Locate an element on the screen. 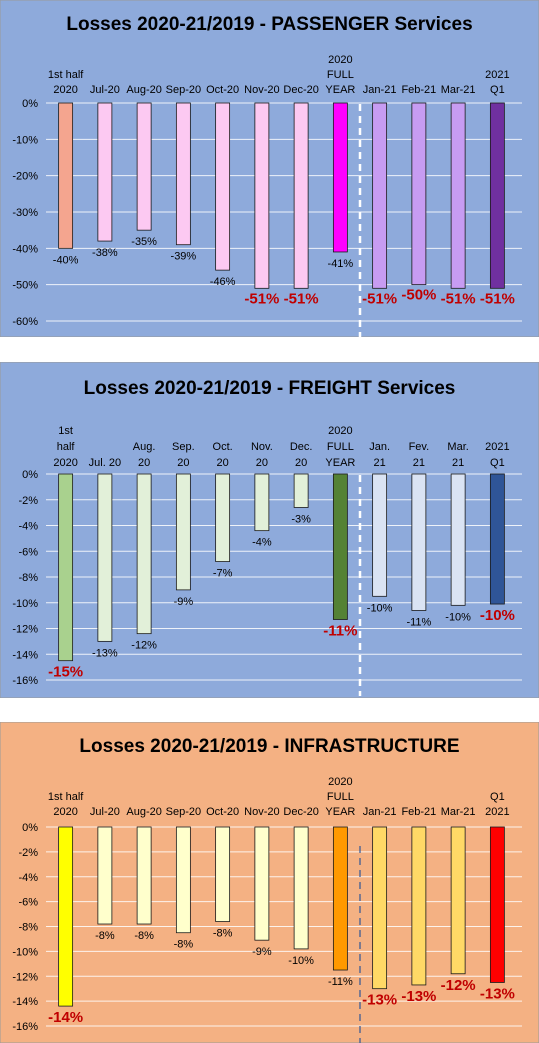 The image size is (539, 1043). passenger-category-label: Aug-20 is located at coordinates (143, 90).